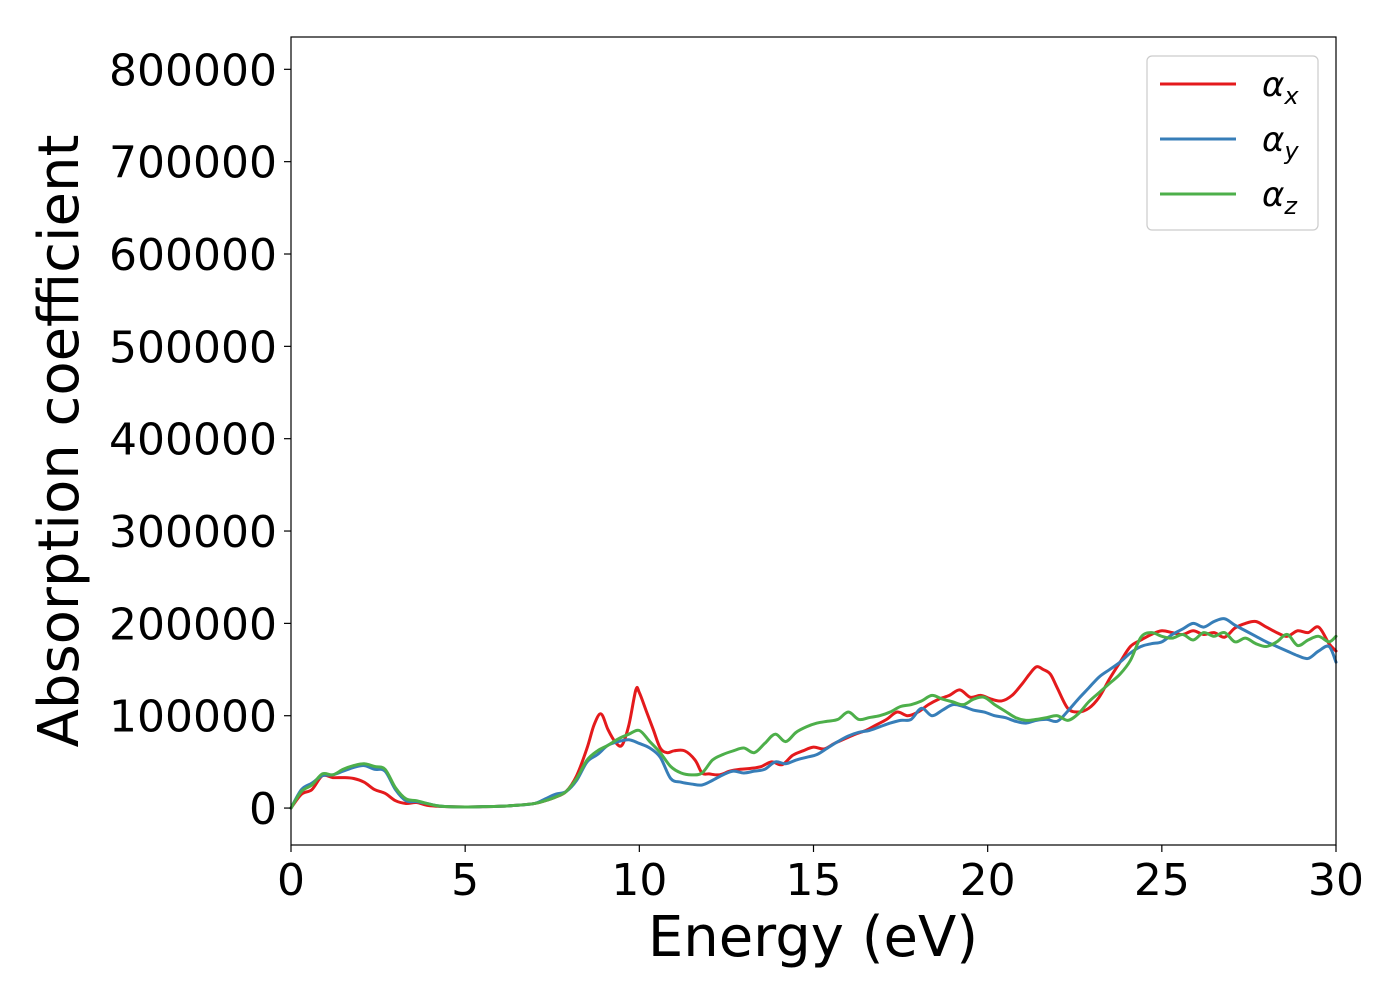 The width and height of the screenshot is (1400, 1004). Describe the element at coordinates (465, 880) in the screenshot. I see `x-tick-label: 5` at that location.